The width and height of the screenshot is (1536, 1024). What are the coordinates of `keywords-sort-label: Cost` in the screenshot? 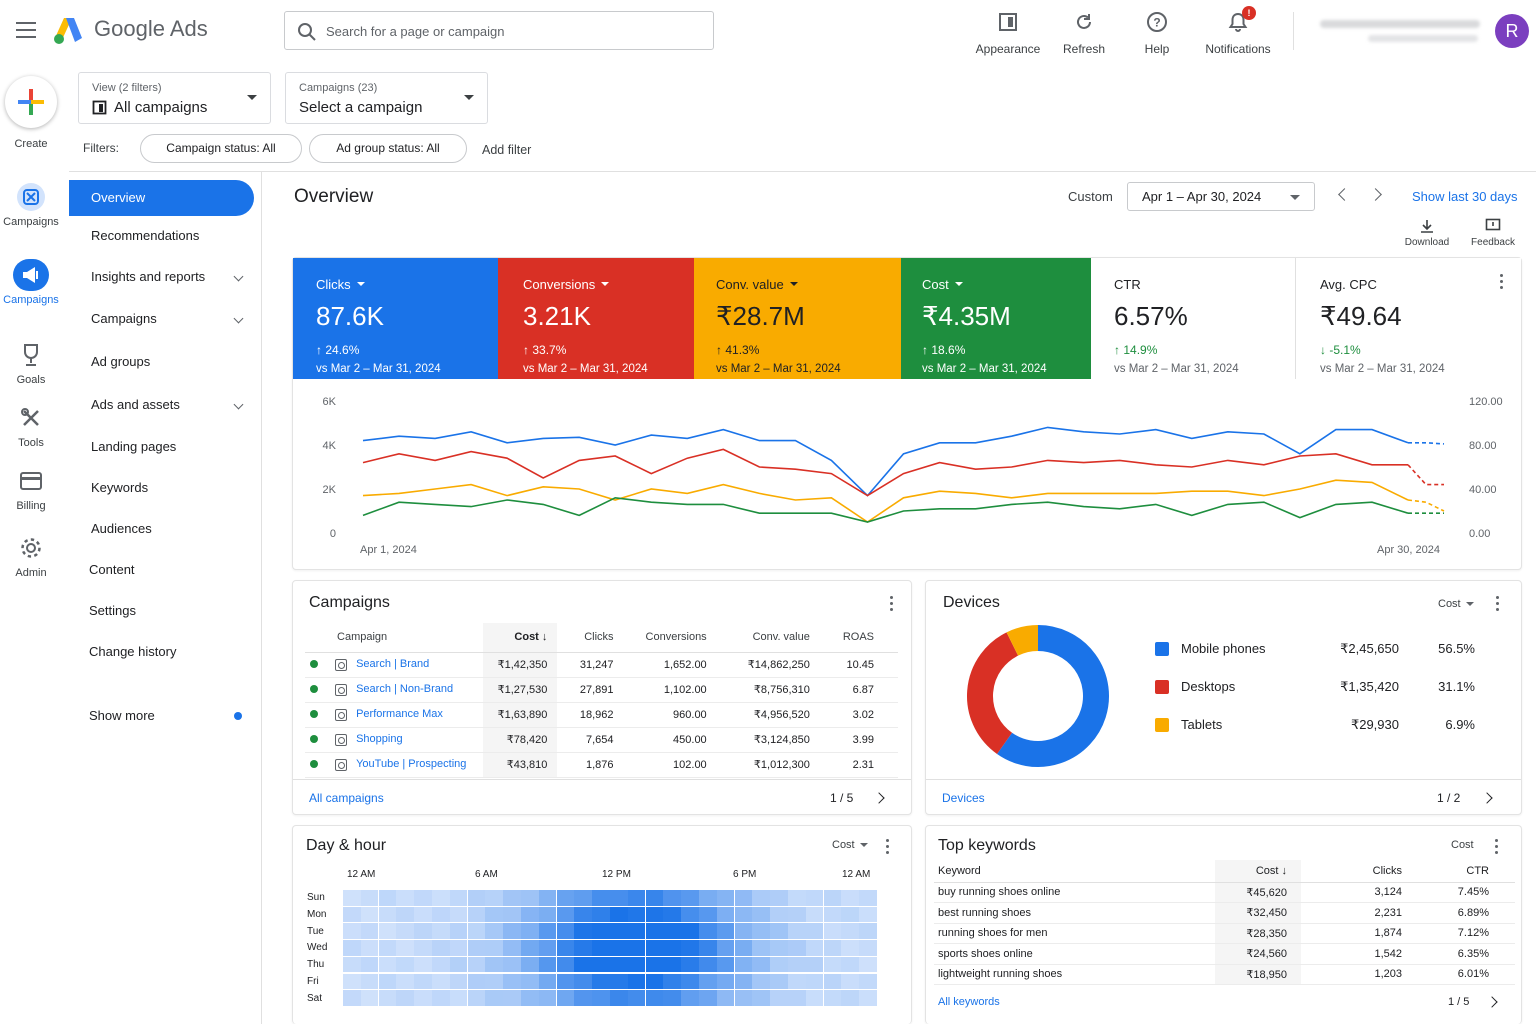 It's located at (1462, 845).